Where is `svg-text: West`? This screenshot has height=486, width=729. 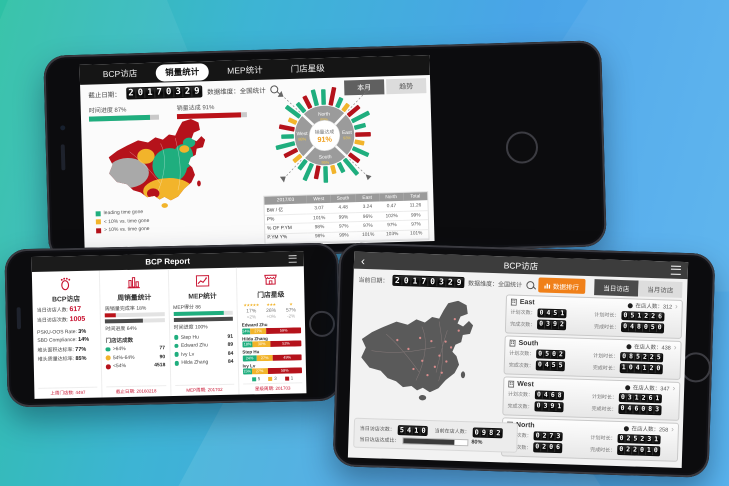 svg-text: West is located at coordinates (303, 134).